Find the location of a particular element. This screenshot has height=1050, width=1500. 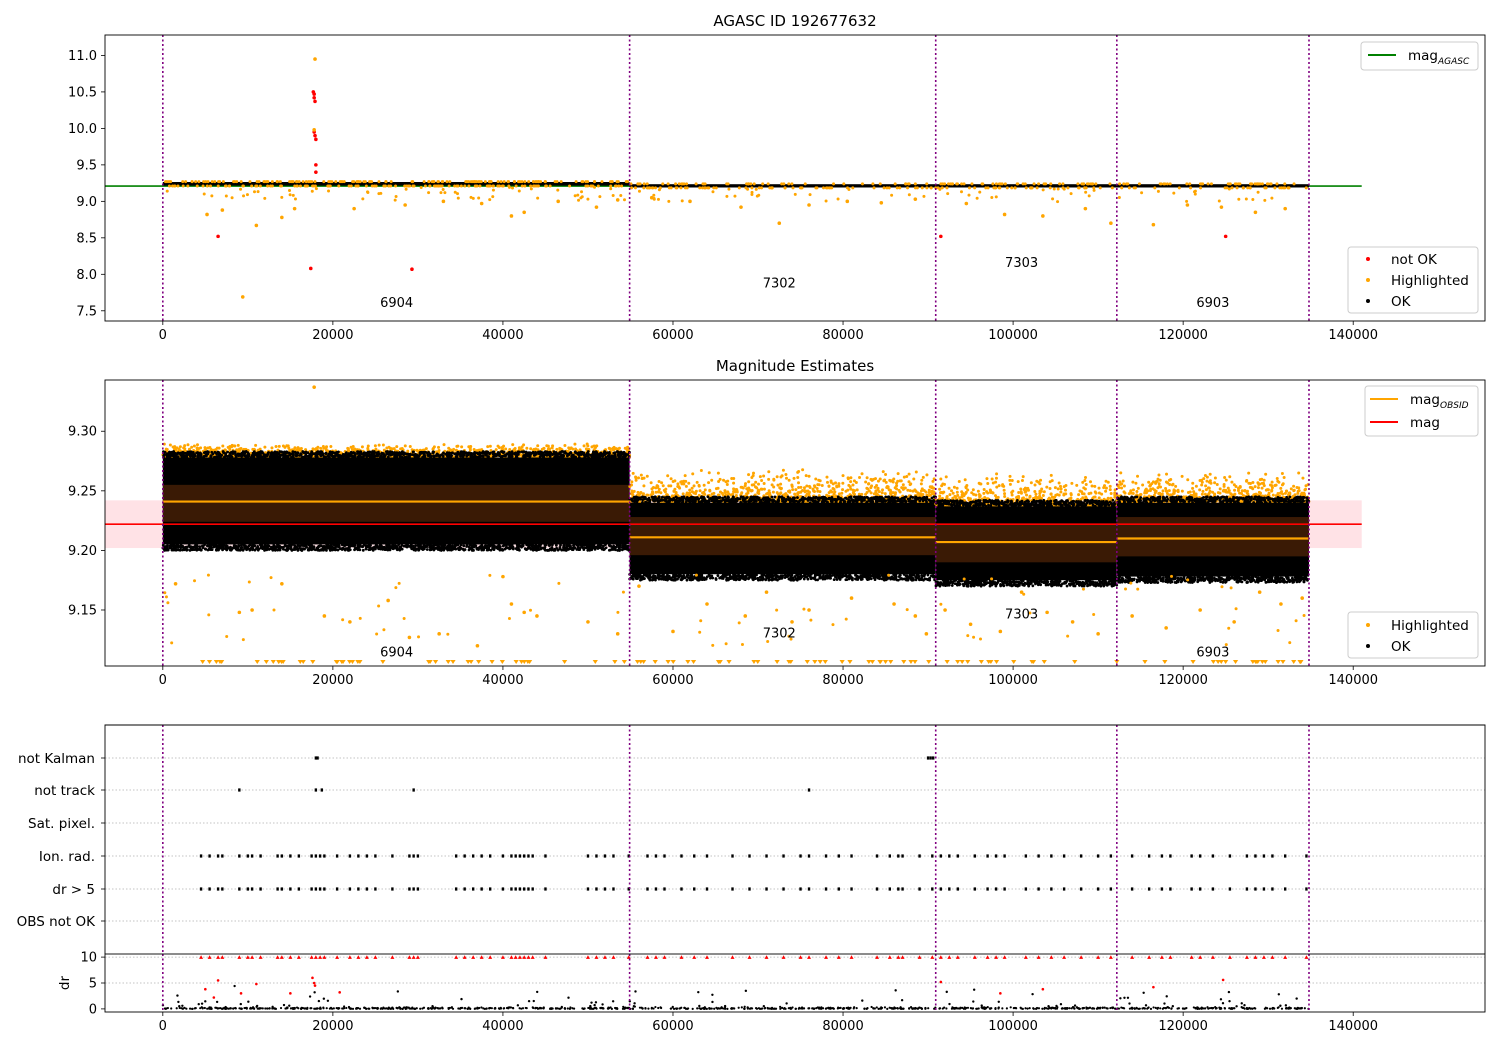

legend-highlighted-label: Highlighted is located at coordinates (1430, 281).